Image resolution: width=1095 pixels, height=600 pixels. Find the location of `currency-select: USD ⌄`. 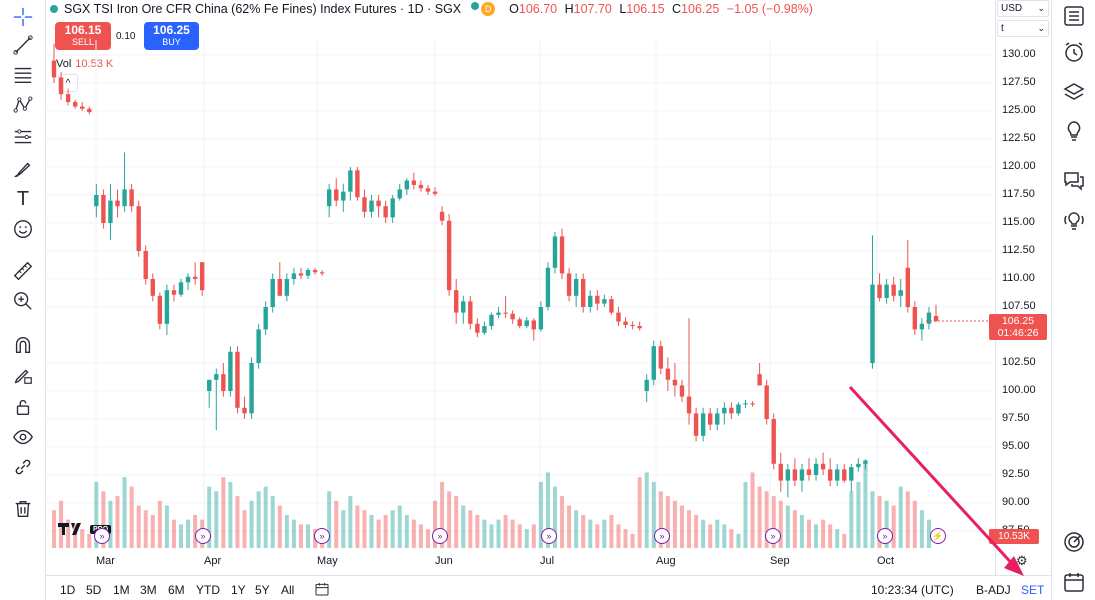

currency-select: USD ⌄ is located at coordinates (1023, 8).